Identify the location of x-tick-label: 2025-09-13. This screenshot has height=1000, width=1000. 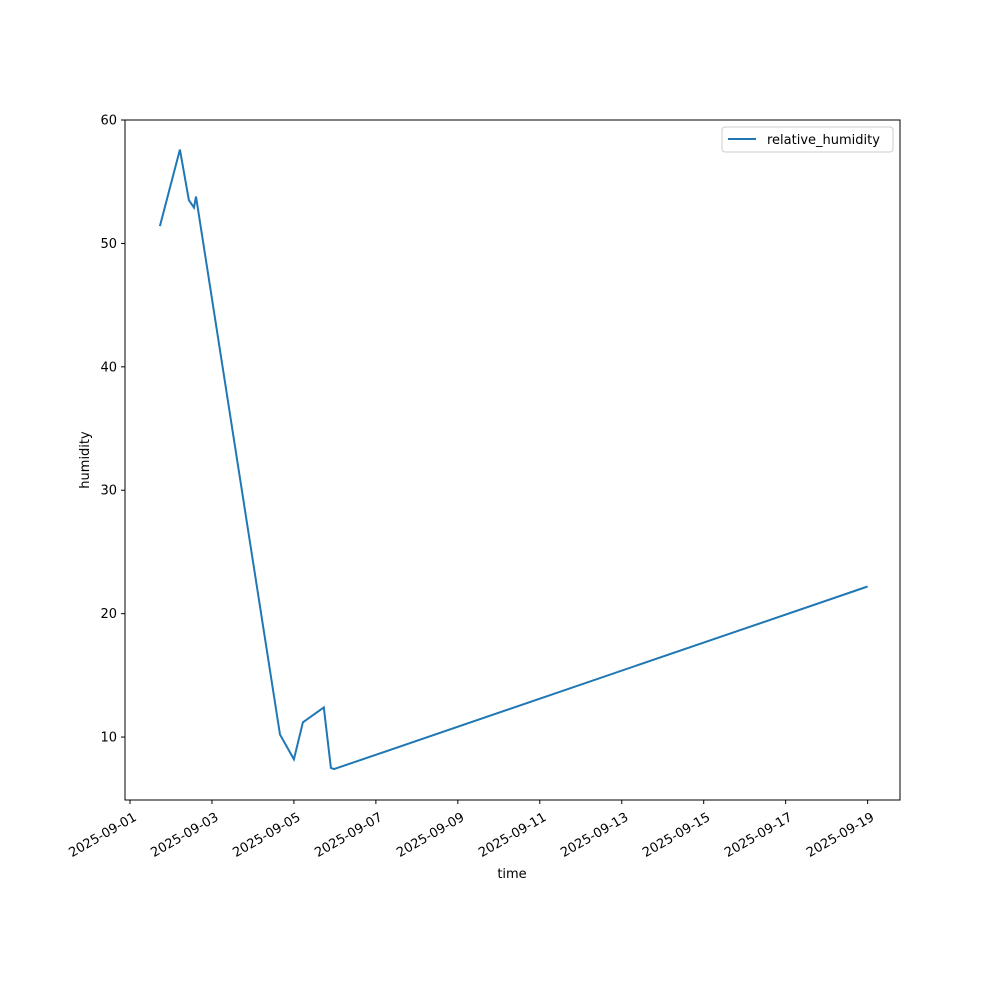
(594, 835).